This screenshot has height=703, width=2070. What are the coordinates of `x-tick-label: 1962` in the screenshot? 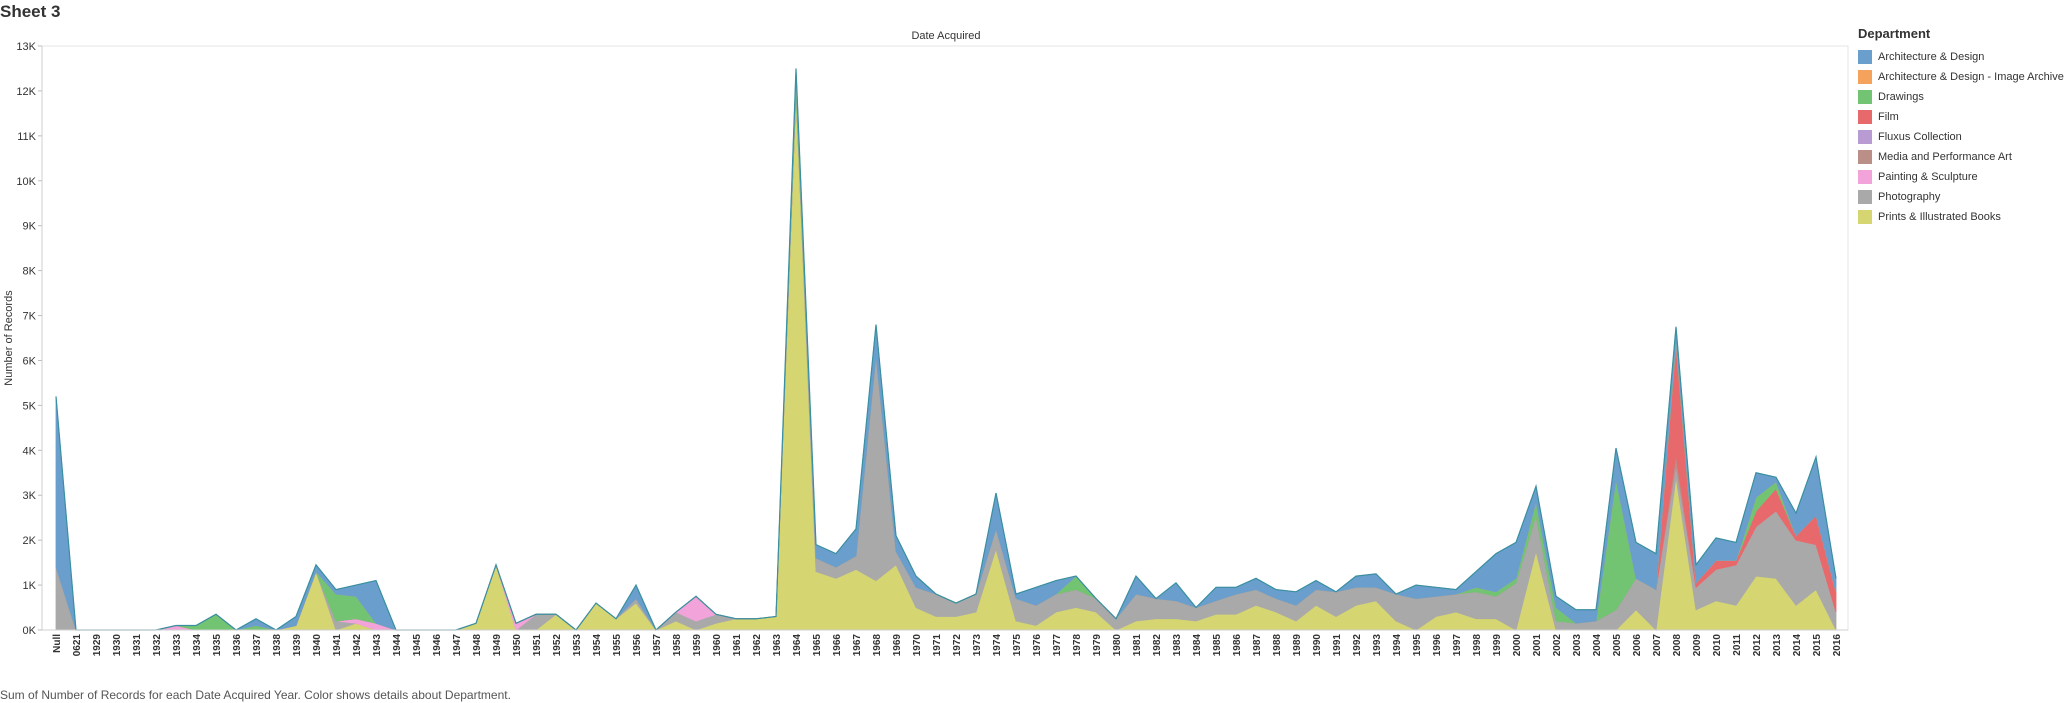 It's located at (757, 645).